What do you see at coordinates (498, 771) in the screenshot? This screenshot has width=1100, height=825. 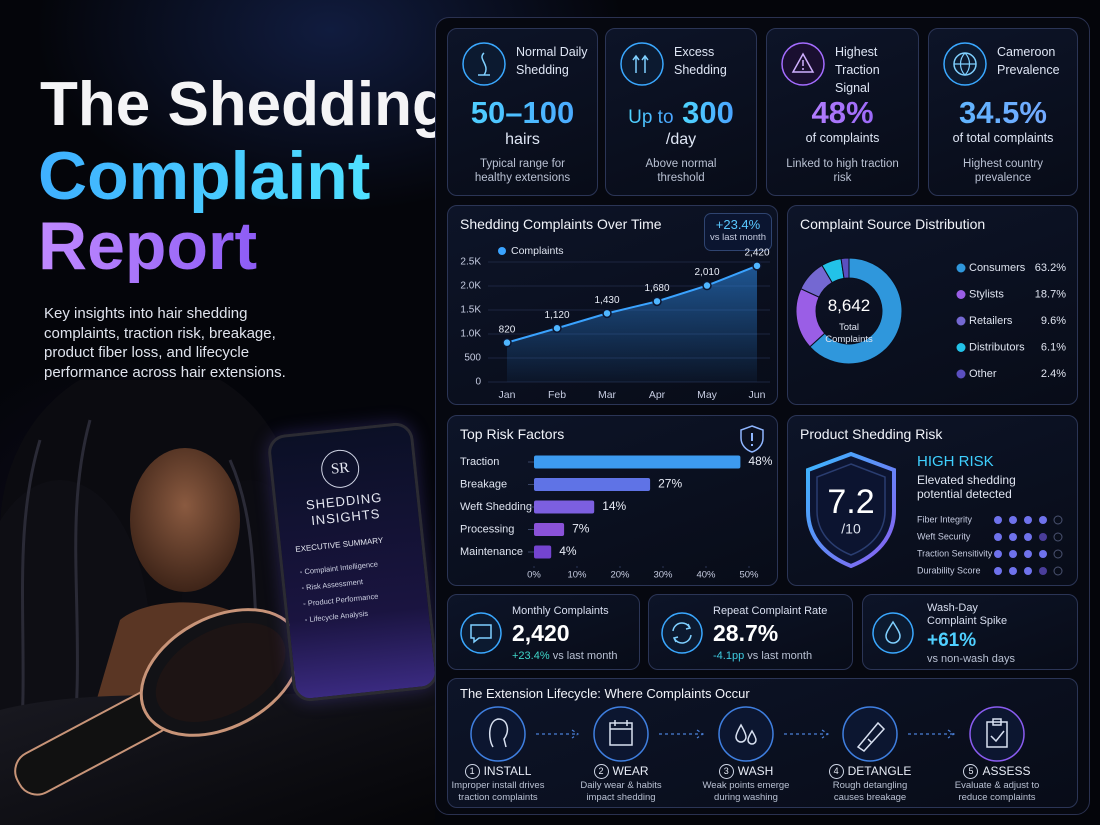 I see `step-heading: 1 INSTALL` at bounding box center [498, 771].